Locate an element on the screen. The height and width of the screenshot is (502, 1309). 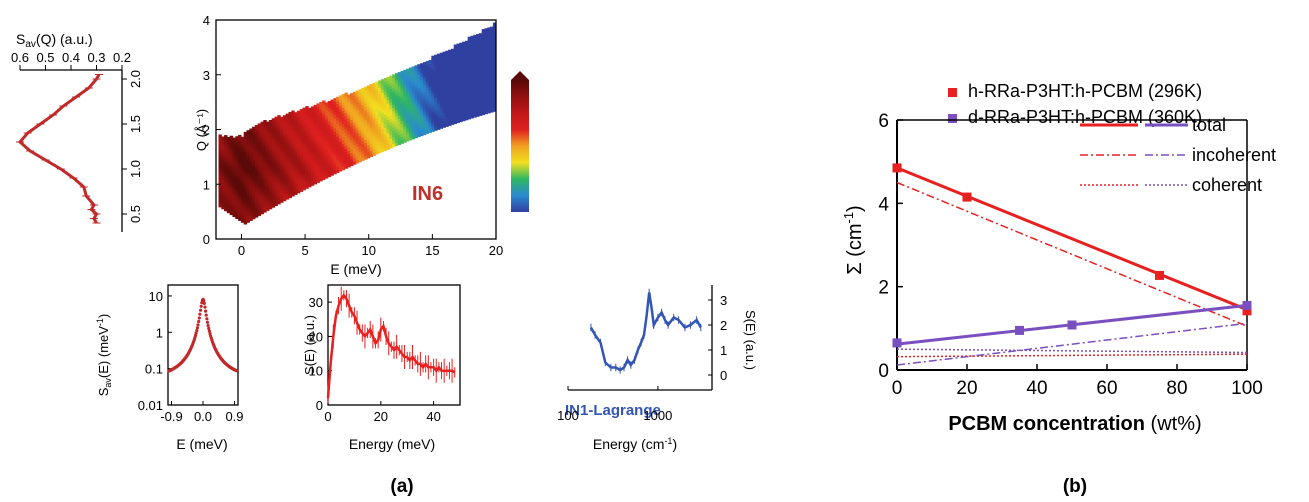
sigma-xtick-label: 100 is located at coordinates (1247, 388).